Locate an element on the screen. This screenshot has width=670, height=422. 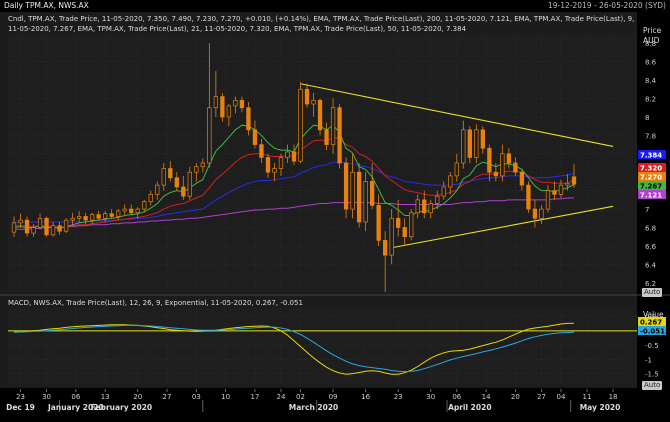
price-tick-label: 8.8 is located at coordinates (650, 44).